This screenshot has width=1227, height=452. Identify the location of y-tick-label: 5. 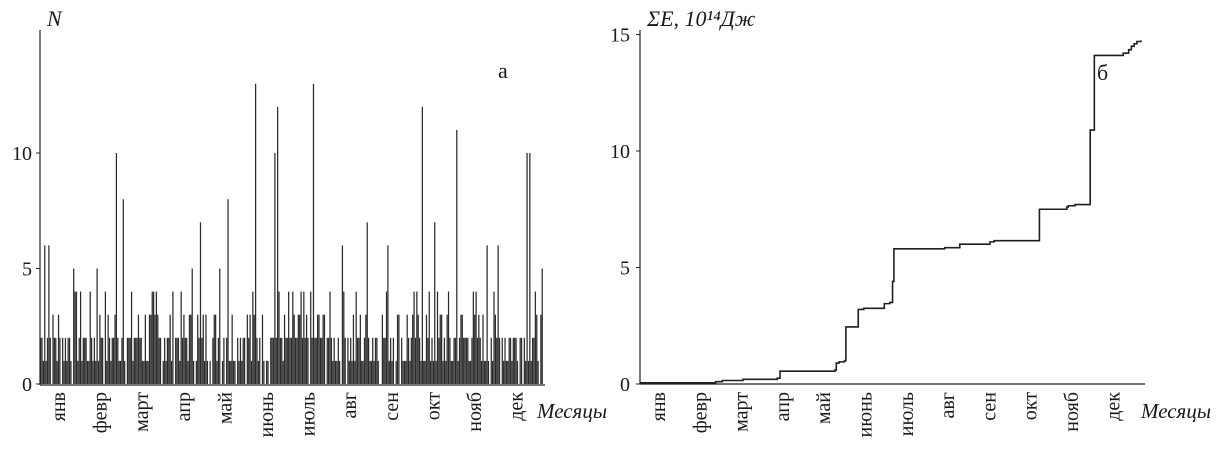
(625, 269).